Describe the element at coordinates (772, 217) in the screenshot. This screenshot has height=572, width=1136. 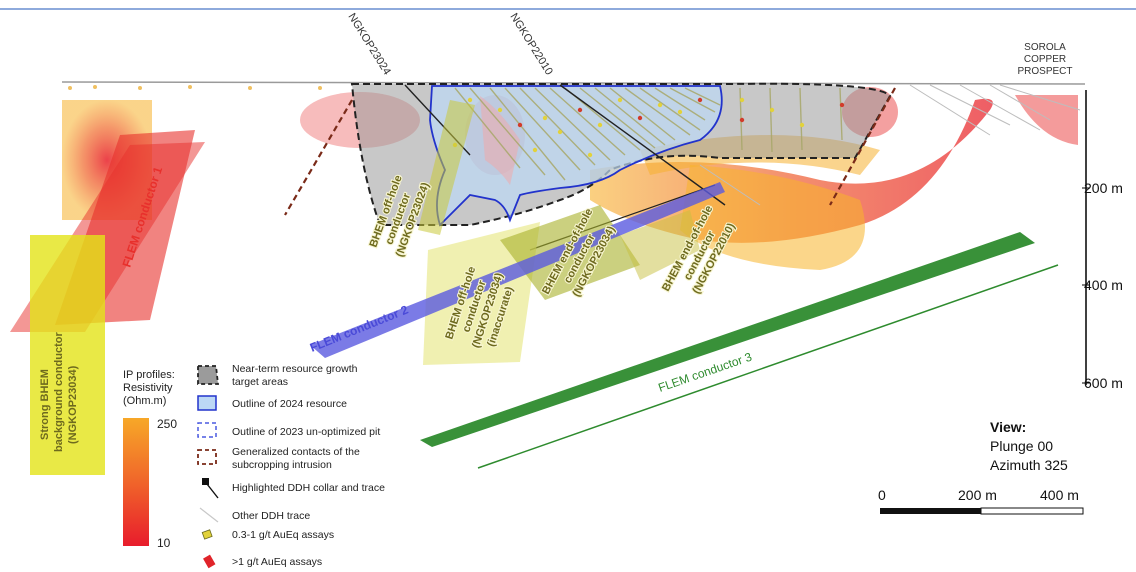
I see `ip-body-deep` at that location.